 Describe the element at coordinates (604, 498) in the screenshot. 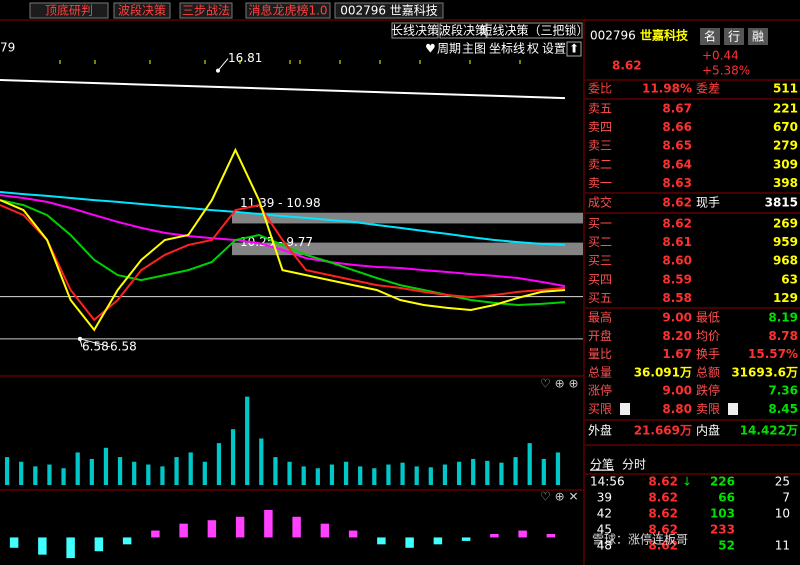

I see `tick-time: 39` at that location.